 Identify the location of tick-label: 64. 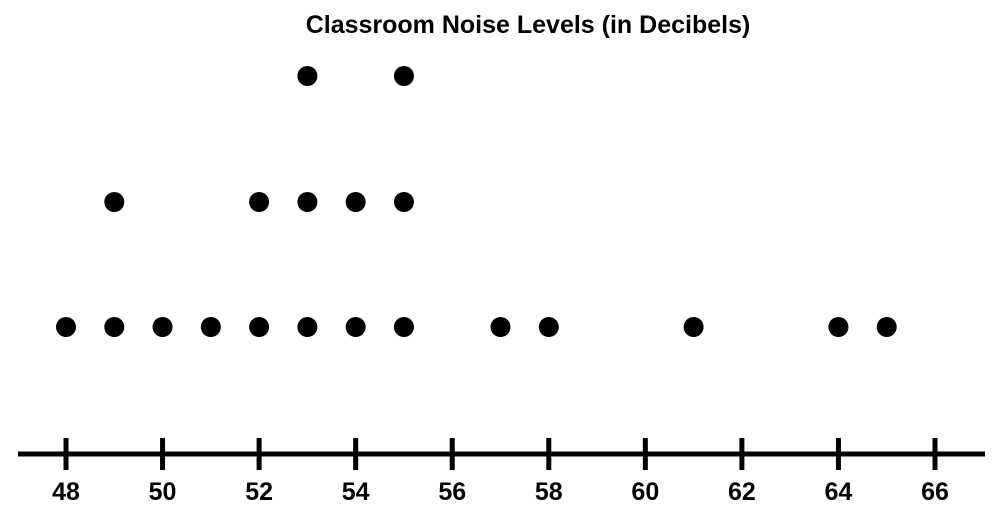
(839, 492).